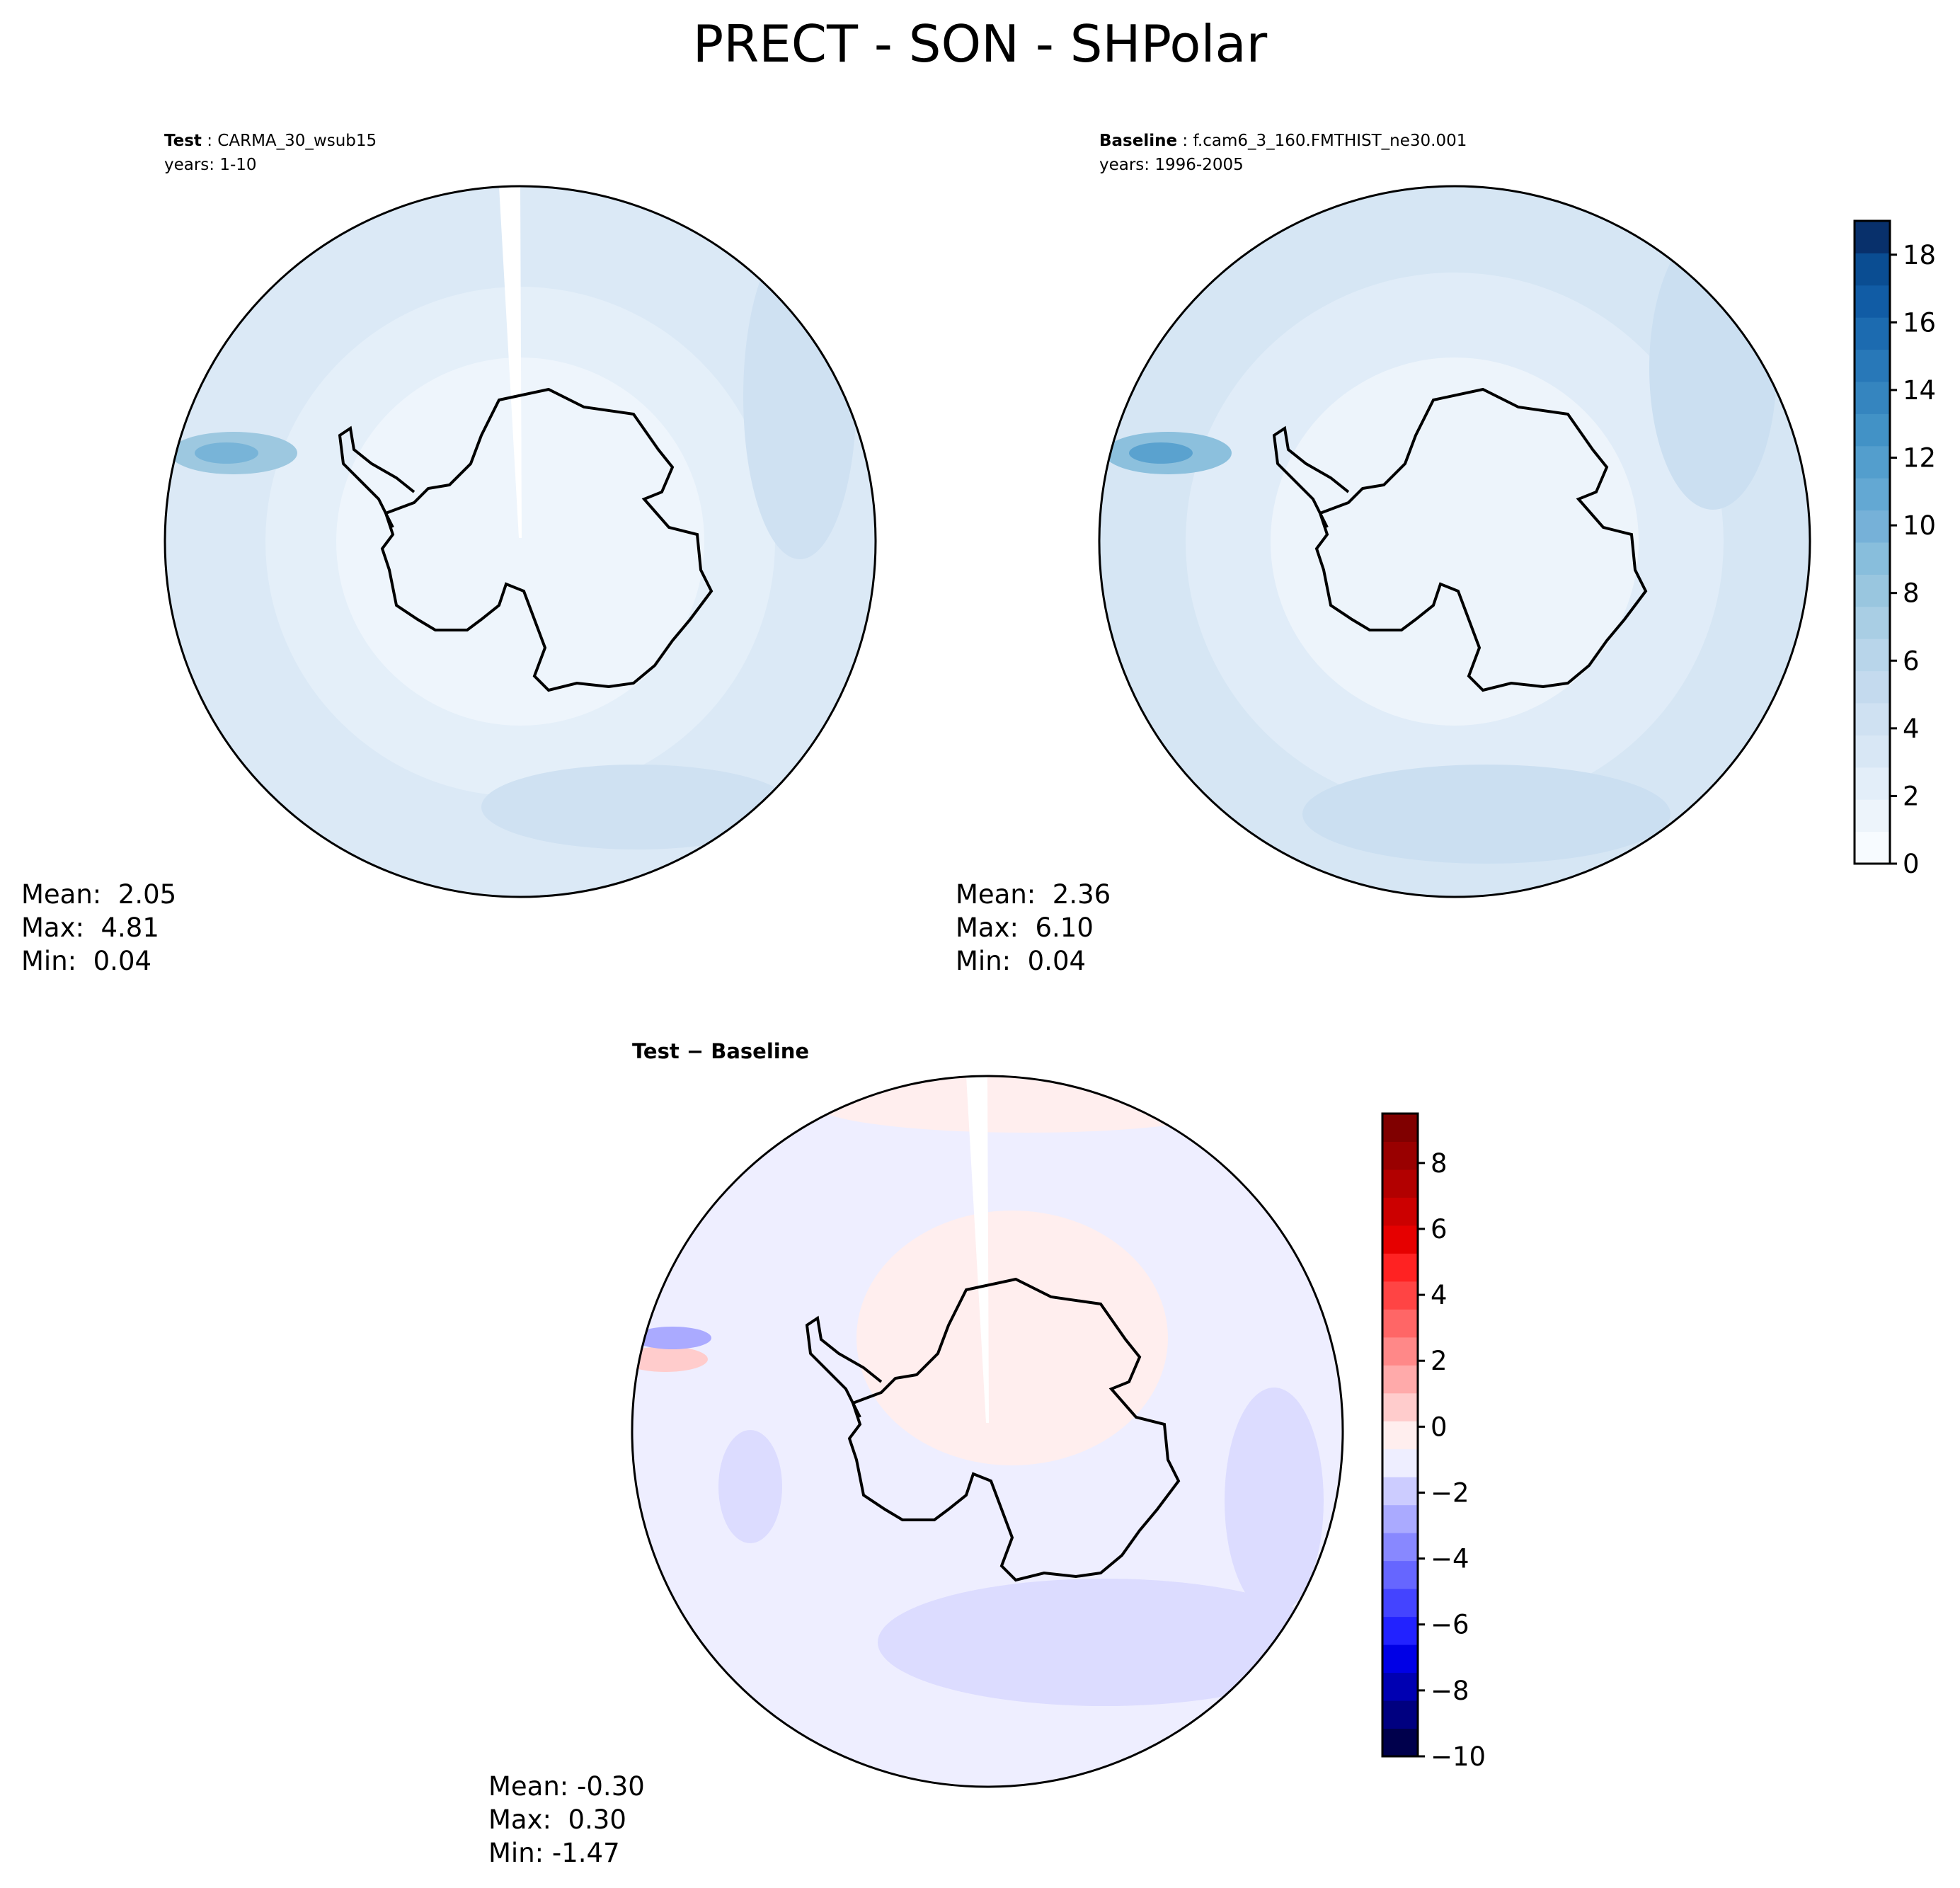 The height and width of the screenshot is (1888, 1960). I want to click on test-field-interior, so click(520, 541).